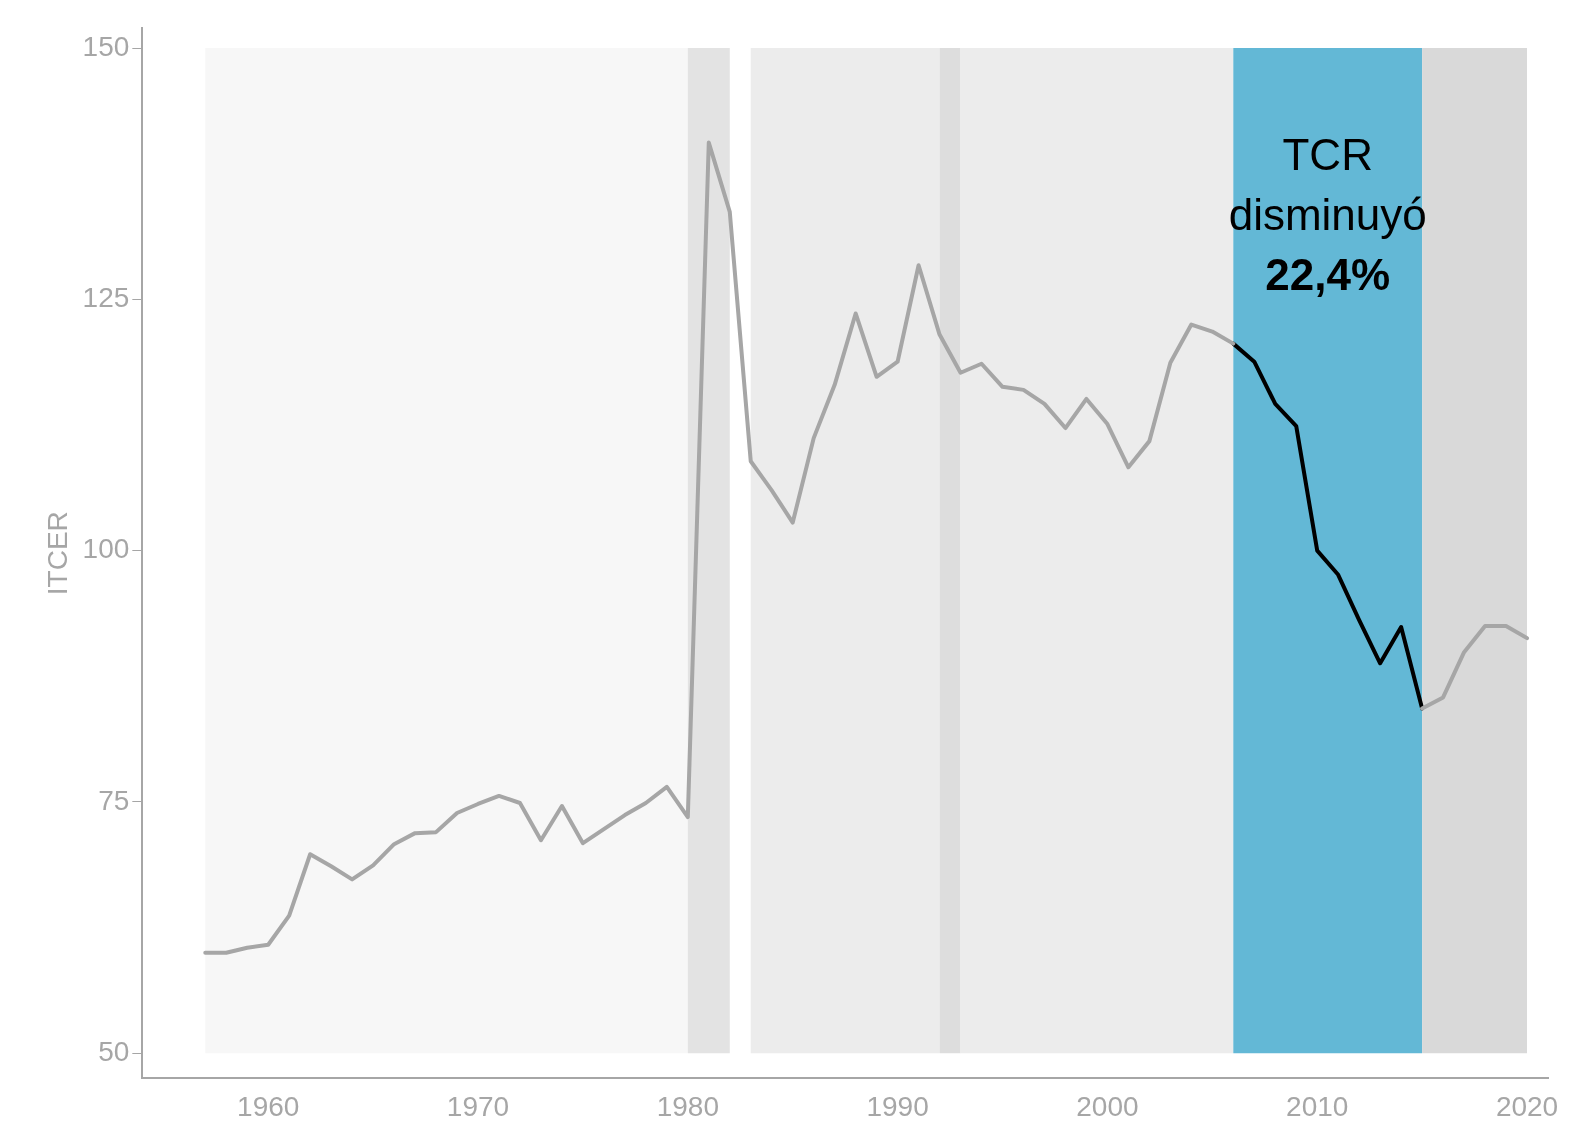  Describe the element at coordinates (1328, 275) in the screenshot. I see `annotation: 22,4%` at that location.